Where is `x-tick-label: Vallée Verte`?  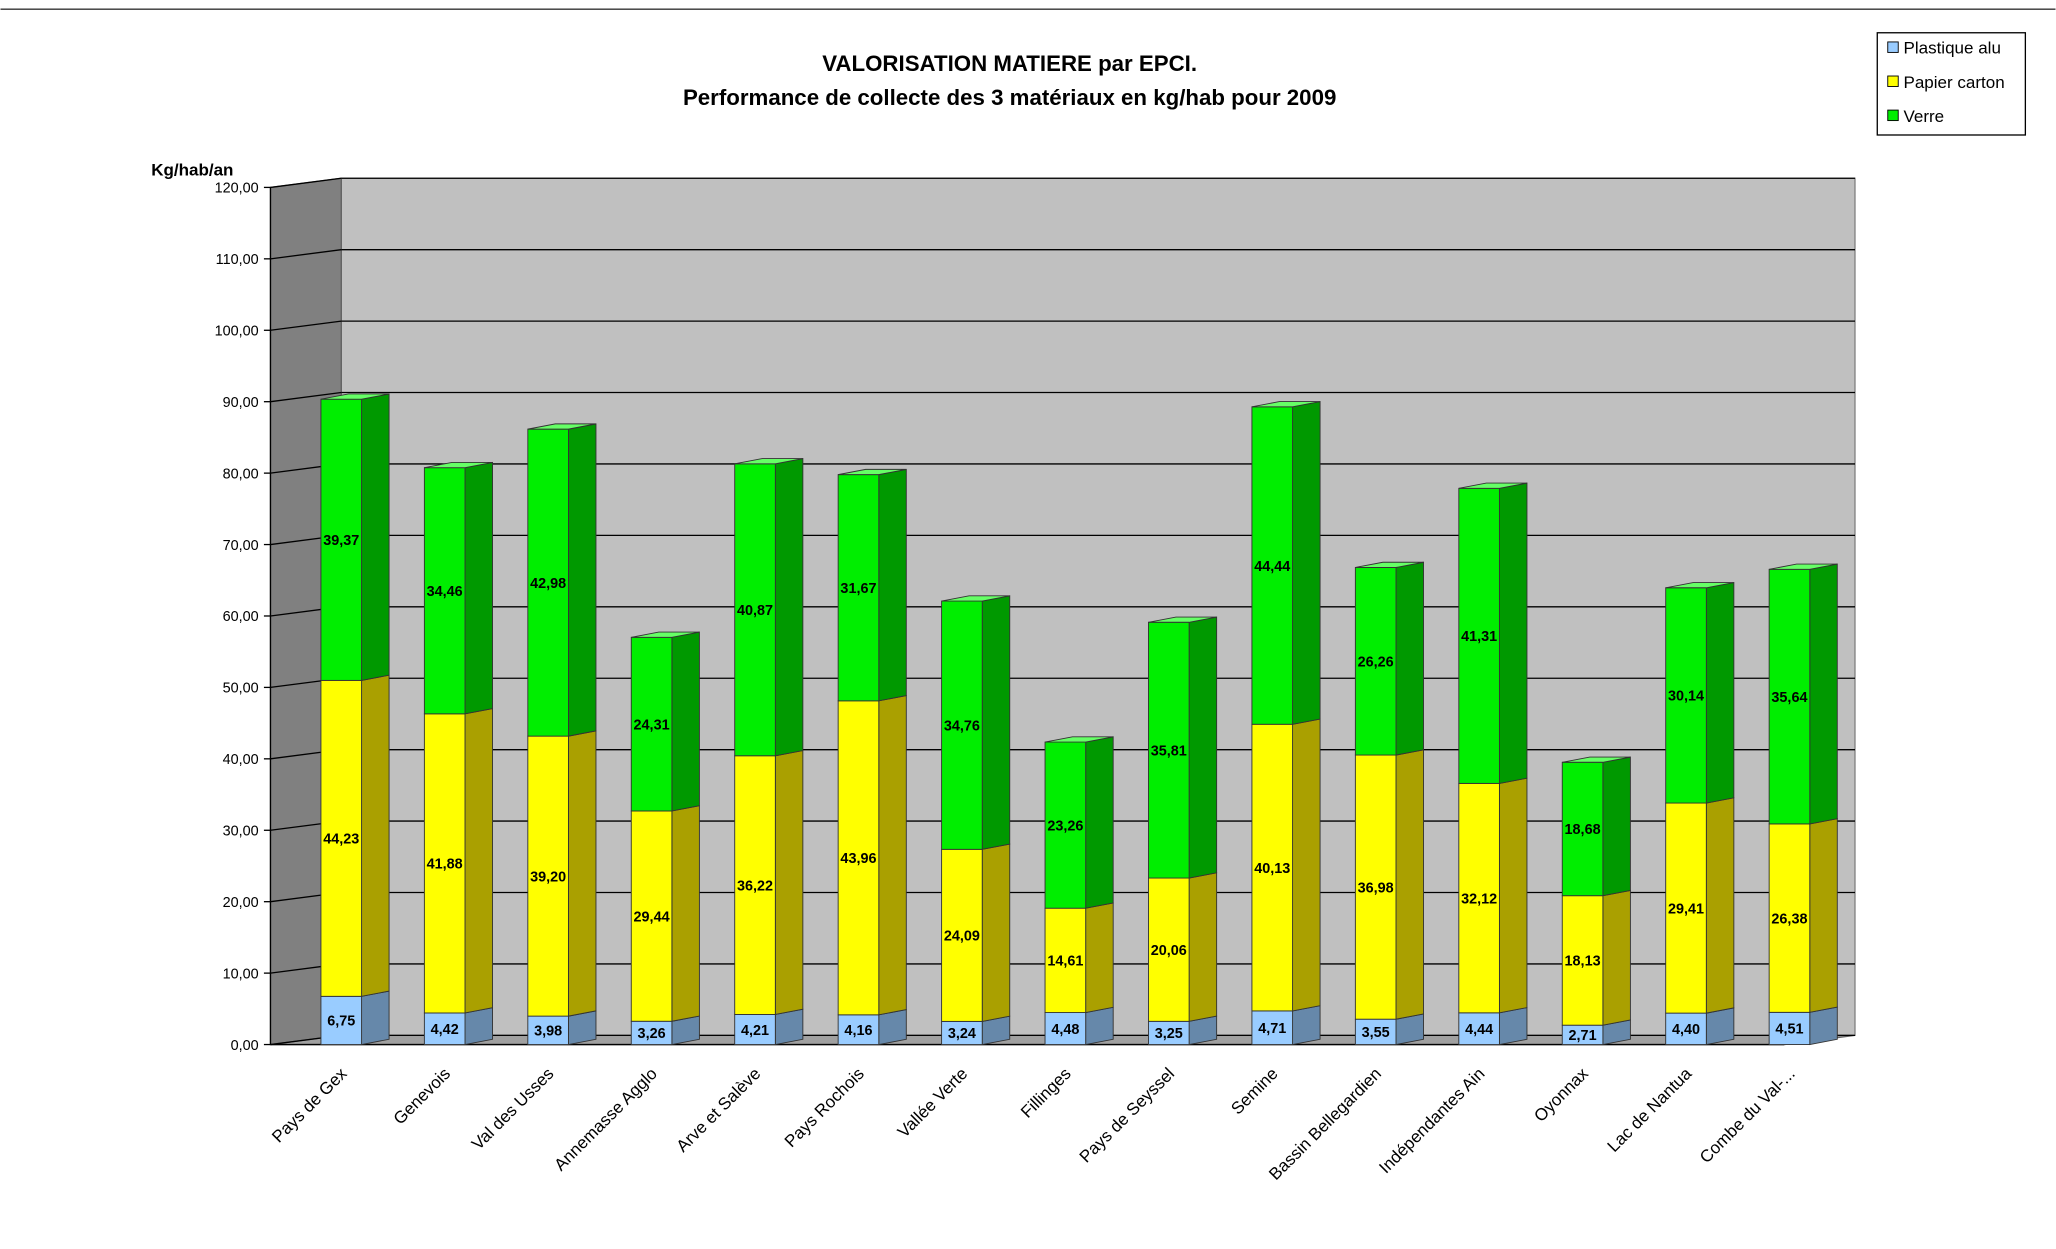
x-tick-label: Vallée Verte is located at coordinates (932, 1102).